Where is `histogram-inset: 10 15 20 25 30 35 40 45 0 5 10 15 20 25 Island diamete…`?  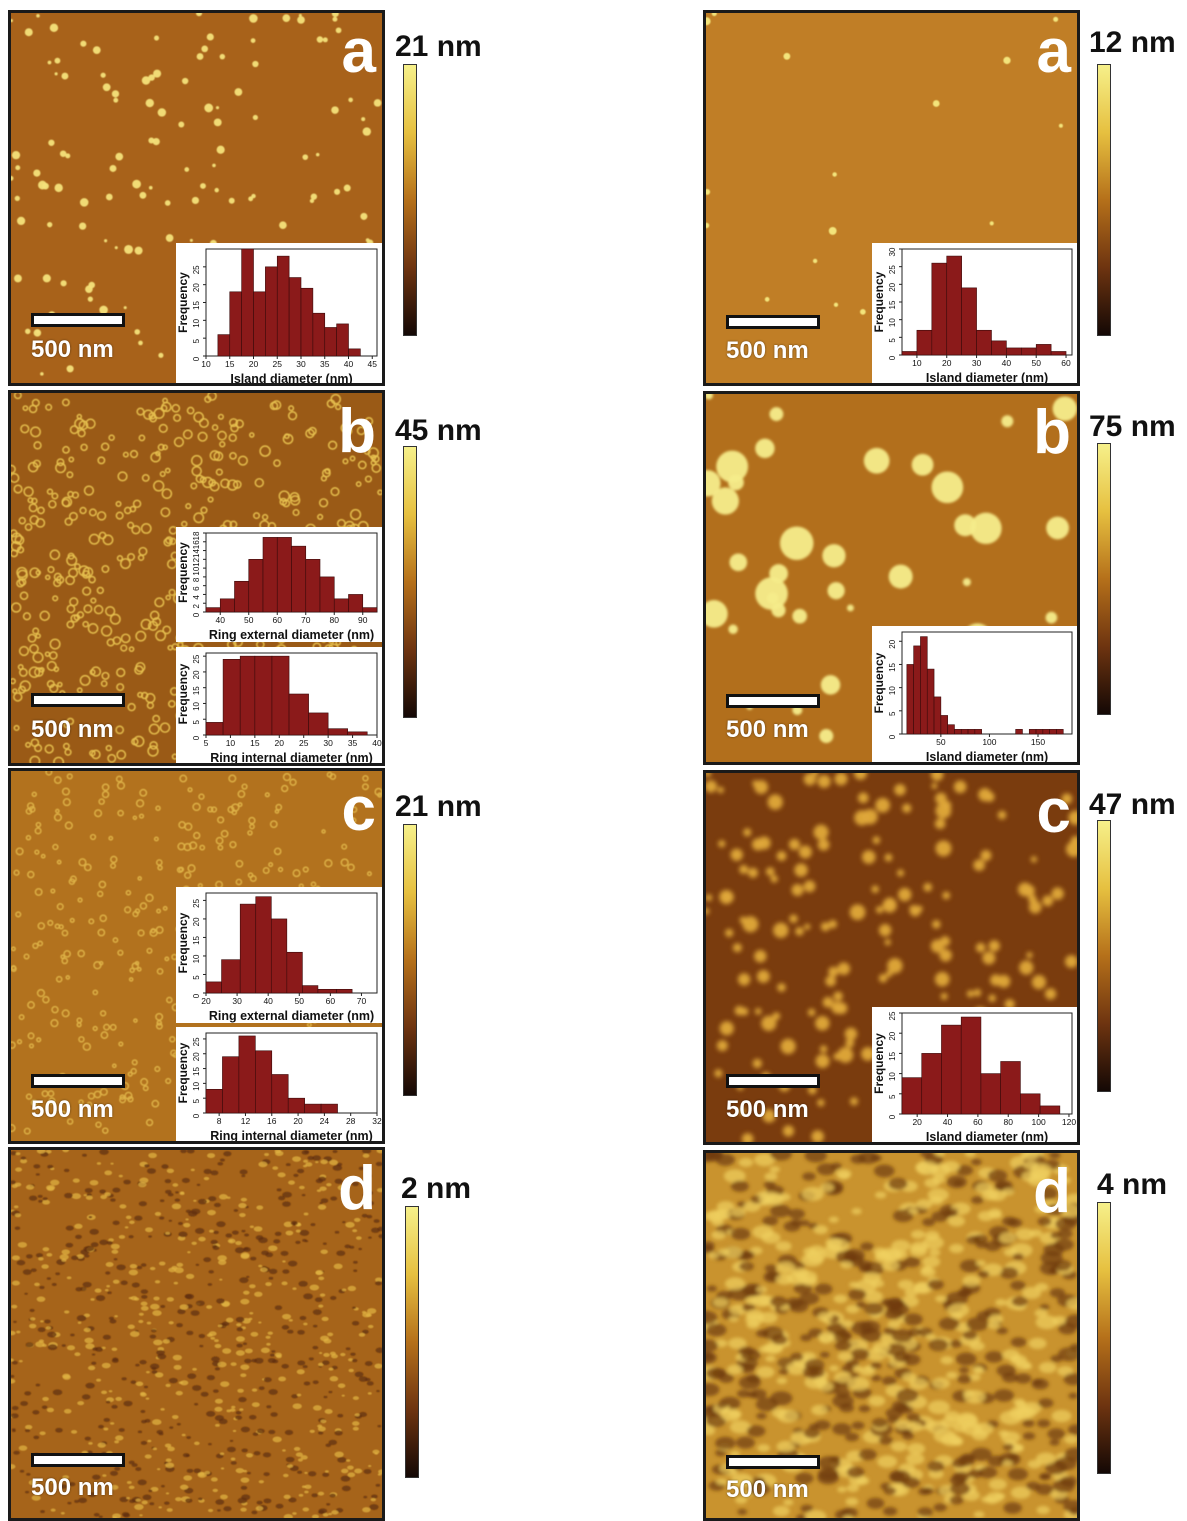 histogram-inset: 10 15 20 25 30 35 40 45 0 5 10 15 20 25 Island diamete… is located at coordinates (279, 314).